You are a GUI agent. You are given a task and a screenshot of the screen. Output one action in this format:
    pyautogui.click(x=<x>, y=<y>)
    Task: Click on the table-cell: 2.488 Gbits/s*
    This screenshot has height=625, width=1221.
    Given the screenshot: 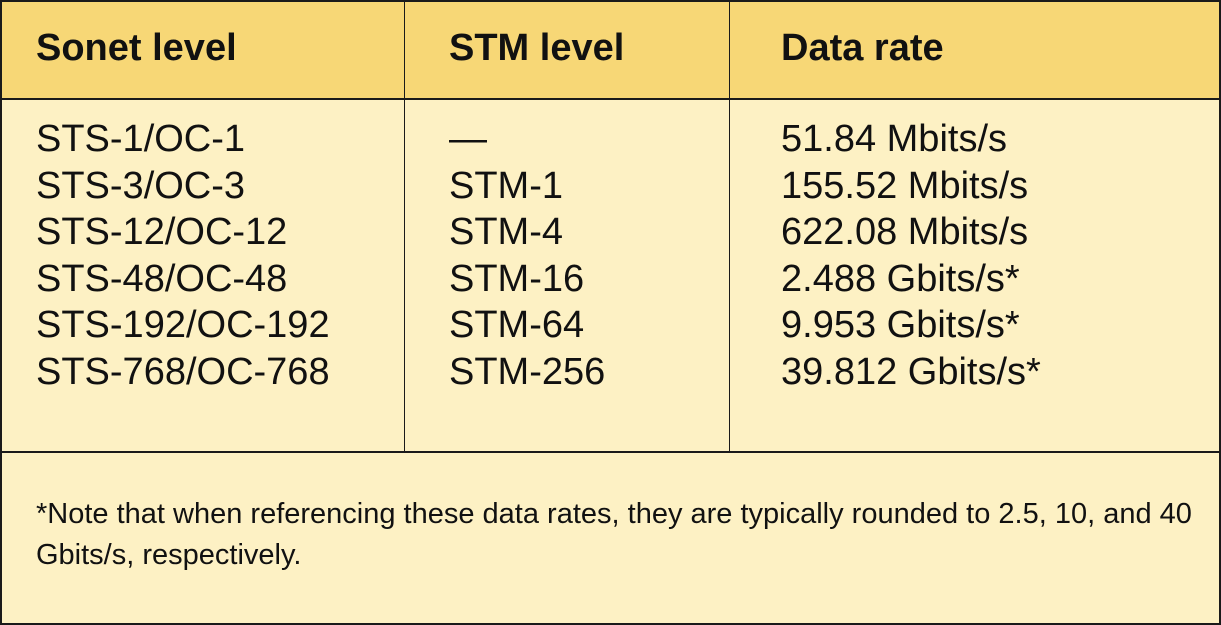 What is the action you would take?
    pyautogui.click(x=900, y=278)
    